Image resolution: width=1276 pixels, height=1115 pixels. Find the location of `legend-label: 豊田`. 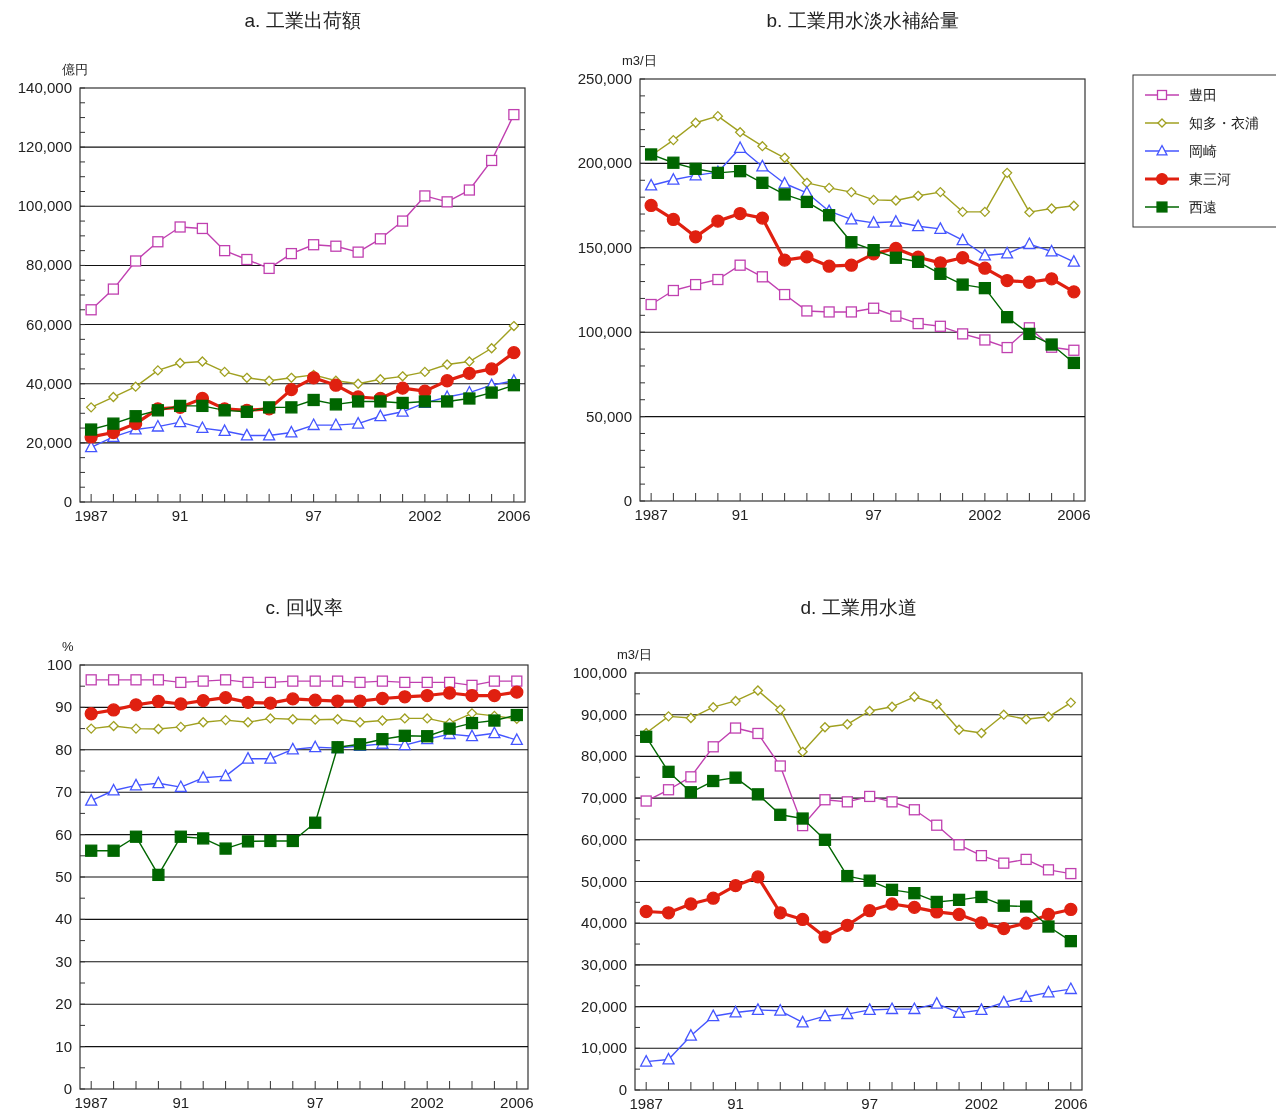

legend-label: 豊田 is located at coordinates (1203, 95).